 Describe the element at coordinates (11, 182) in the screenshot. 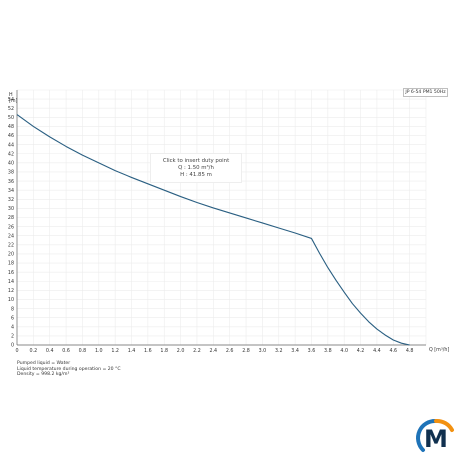

I see `y-tick-label: 36` at that location.